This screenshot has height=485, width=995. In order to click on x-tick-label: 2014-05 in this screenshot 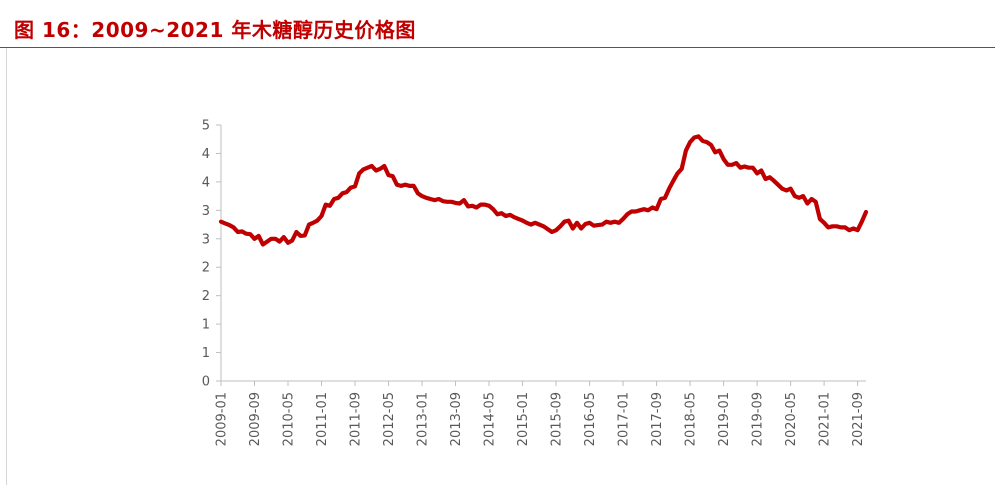, I will do `click(490, 419)`.